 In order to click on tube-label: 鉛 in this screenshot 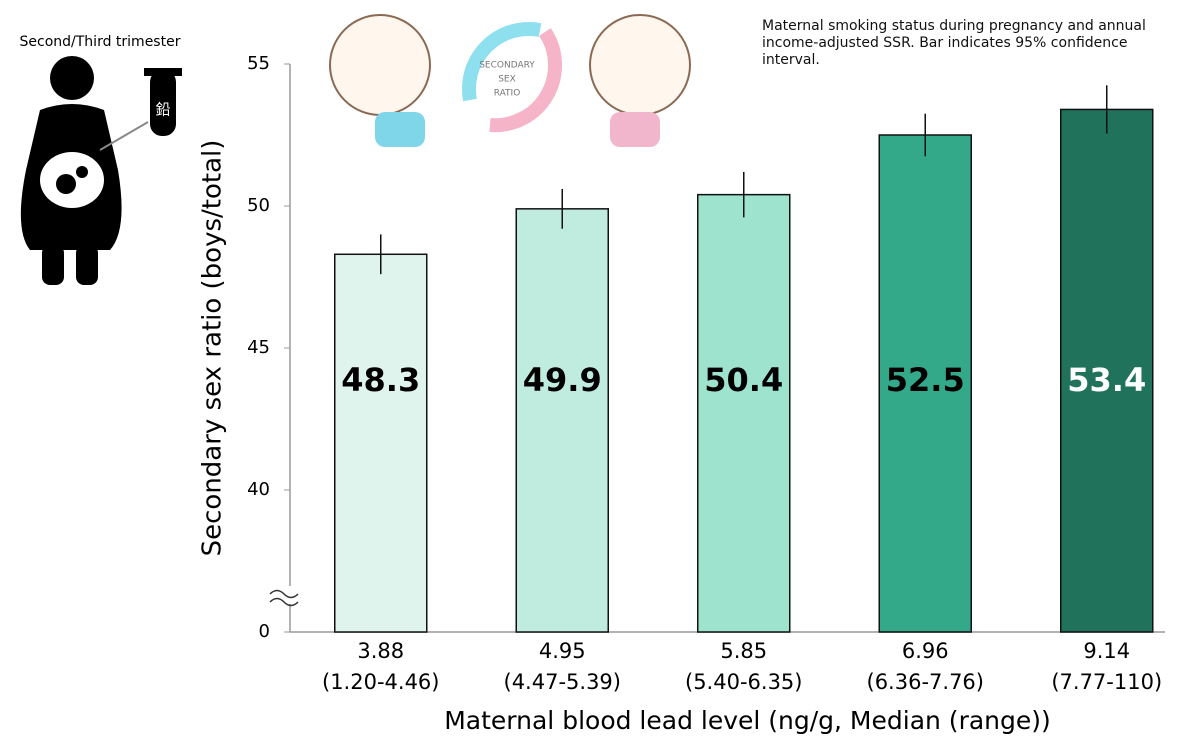, I will do `click(162, 110)`.